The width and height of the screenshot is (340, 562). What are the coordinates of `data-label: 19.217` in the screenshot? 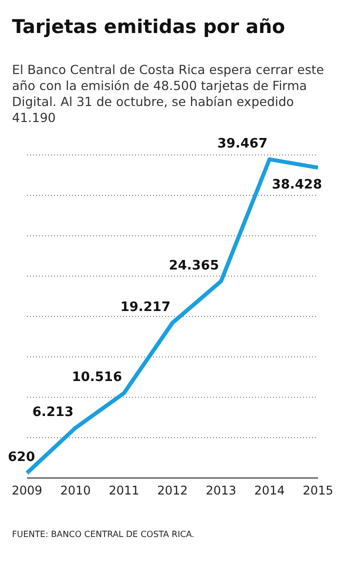 It's located at (145, 307).